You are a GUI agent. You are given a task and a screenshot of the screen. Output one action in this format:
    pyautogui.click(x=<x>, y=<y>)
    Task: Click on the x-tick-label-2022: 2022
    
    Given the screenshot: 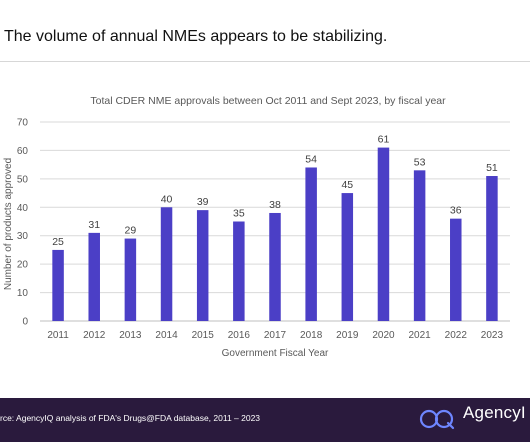 What is the action you would take?
    pyautogui.click(x=456, y=335)
    